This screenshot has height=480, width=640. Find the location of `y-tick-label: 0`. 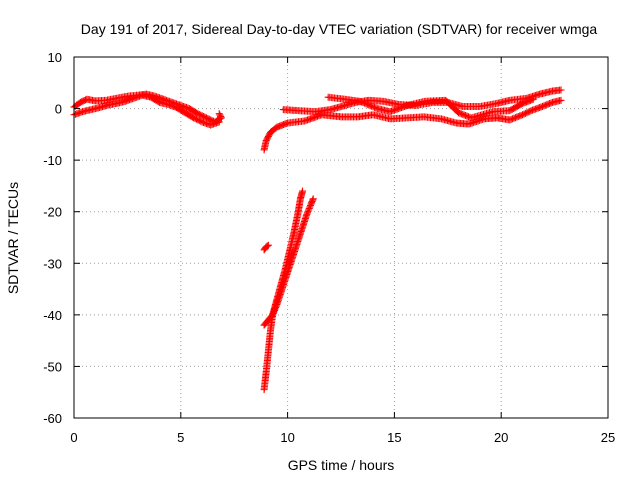

y-tick-label: 0 is located at coordinates (58, 109).